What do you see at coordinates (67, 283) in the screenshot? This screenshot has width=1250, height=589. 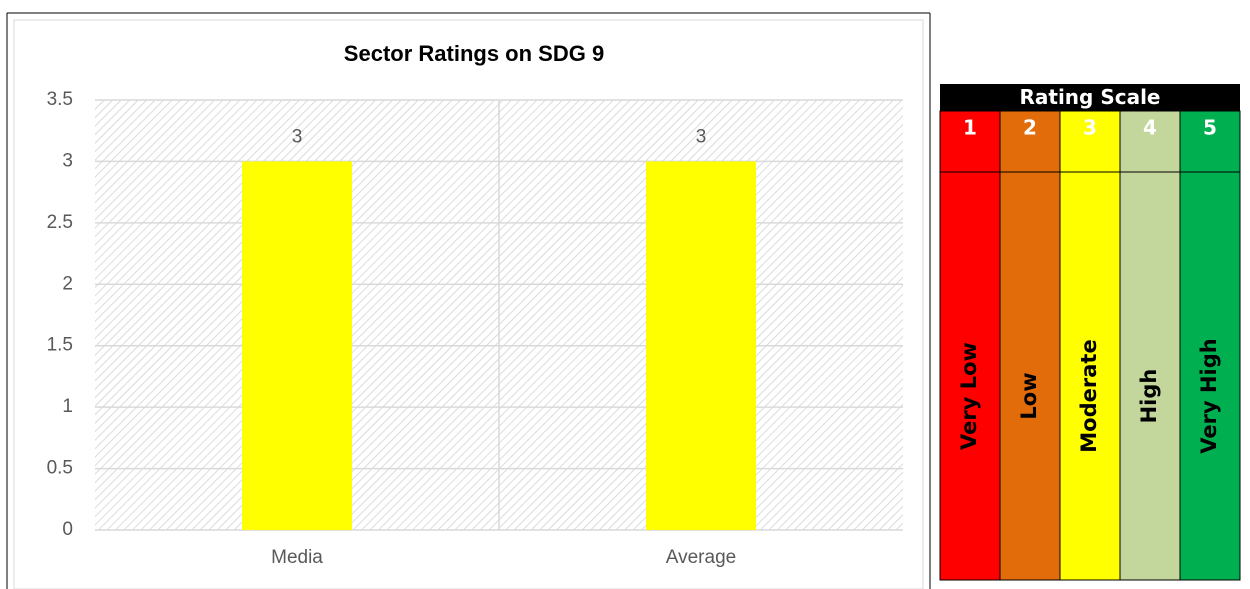 I see `y-tick-label: 2` at bounding box center [67, 283].